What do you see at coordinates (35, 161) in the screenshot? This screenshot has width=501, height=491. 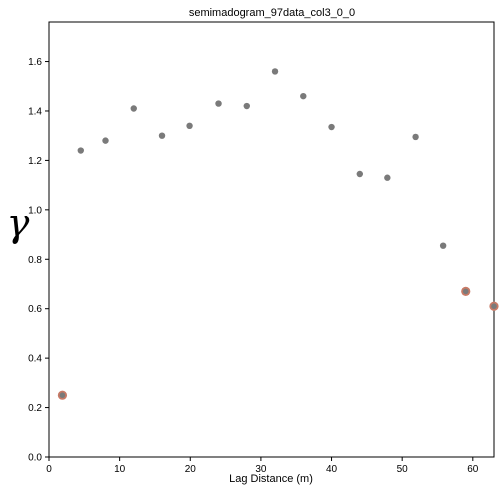 I see `y-tick-label: 1.2` at bounding box center [35, 161].